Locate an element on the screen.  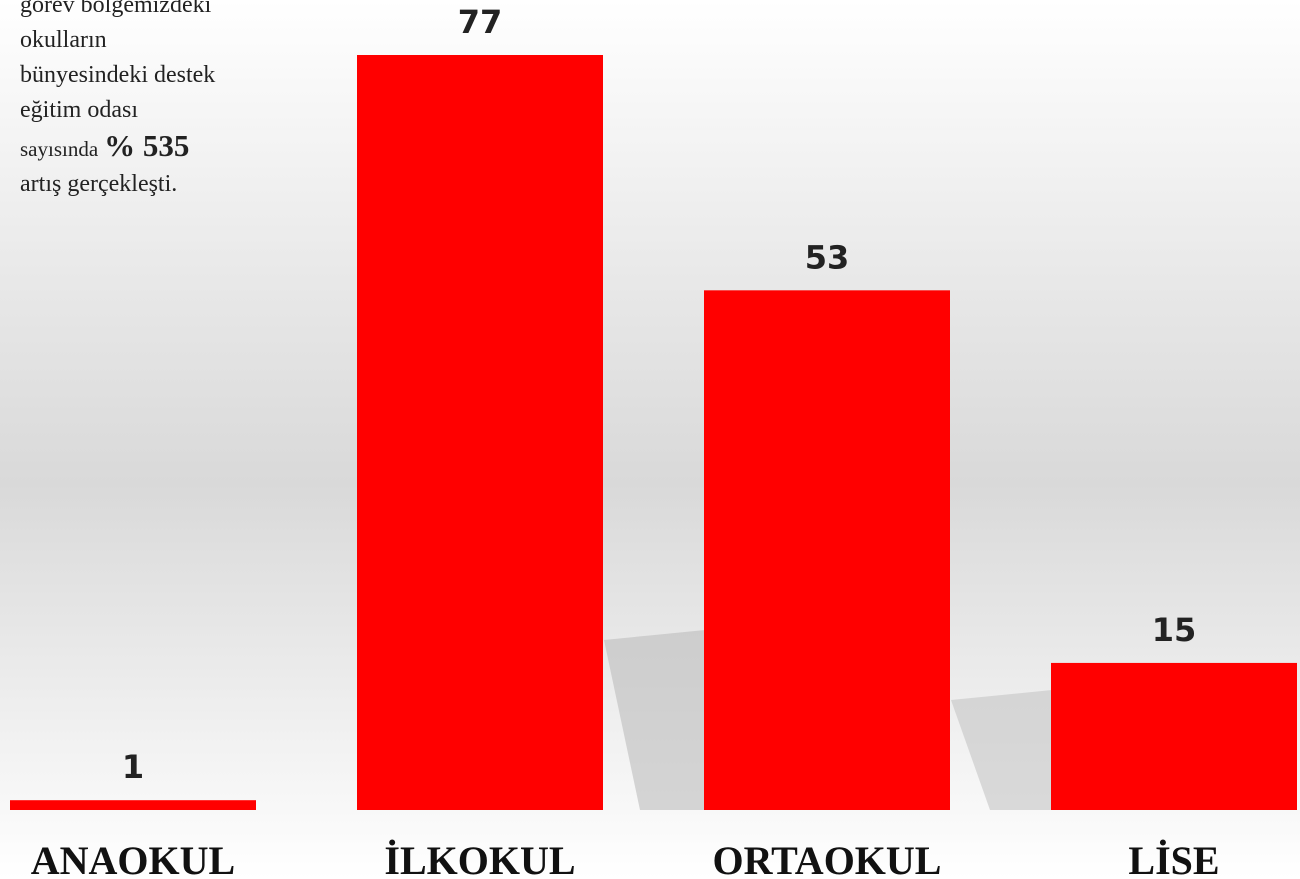
annotation-line: okulların is located at coordinates (63, 40).